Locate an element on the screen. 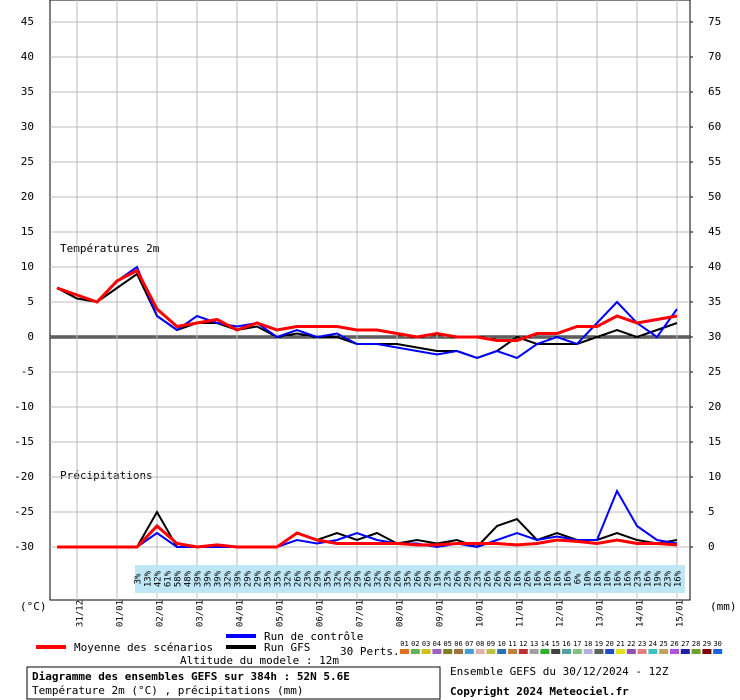 The height and width of the screenshot is (700, 740). y-tick-label: 35 is located at coordinates (27, 91).